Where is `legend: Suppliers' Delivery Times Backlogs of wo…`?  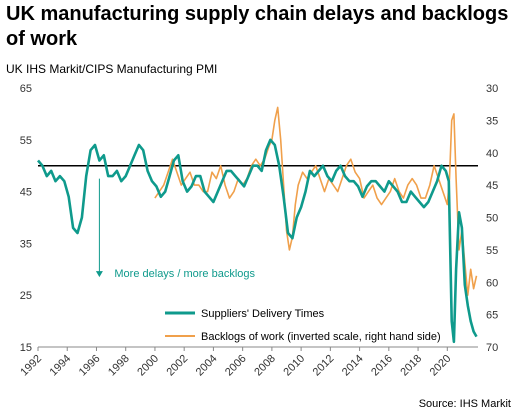
legend: Suppliers' Delivery Times Backlogs of wo… is located at coordinates (303, 325).